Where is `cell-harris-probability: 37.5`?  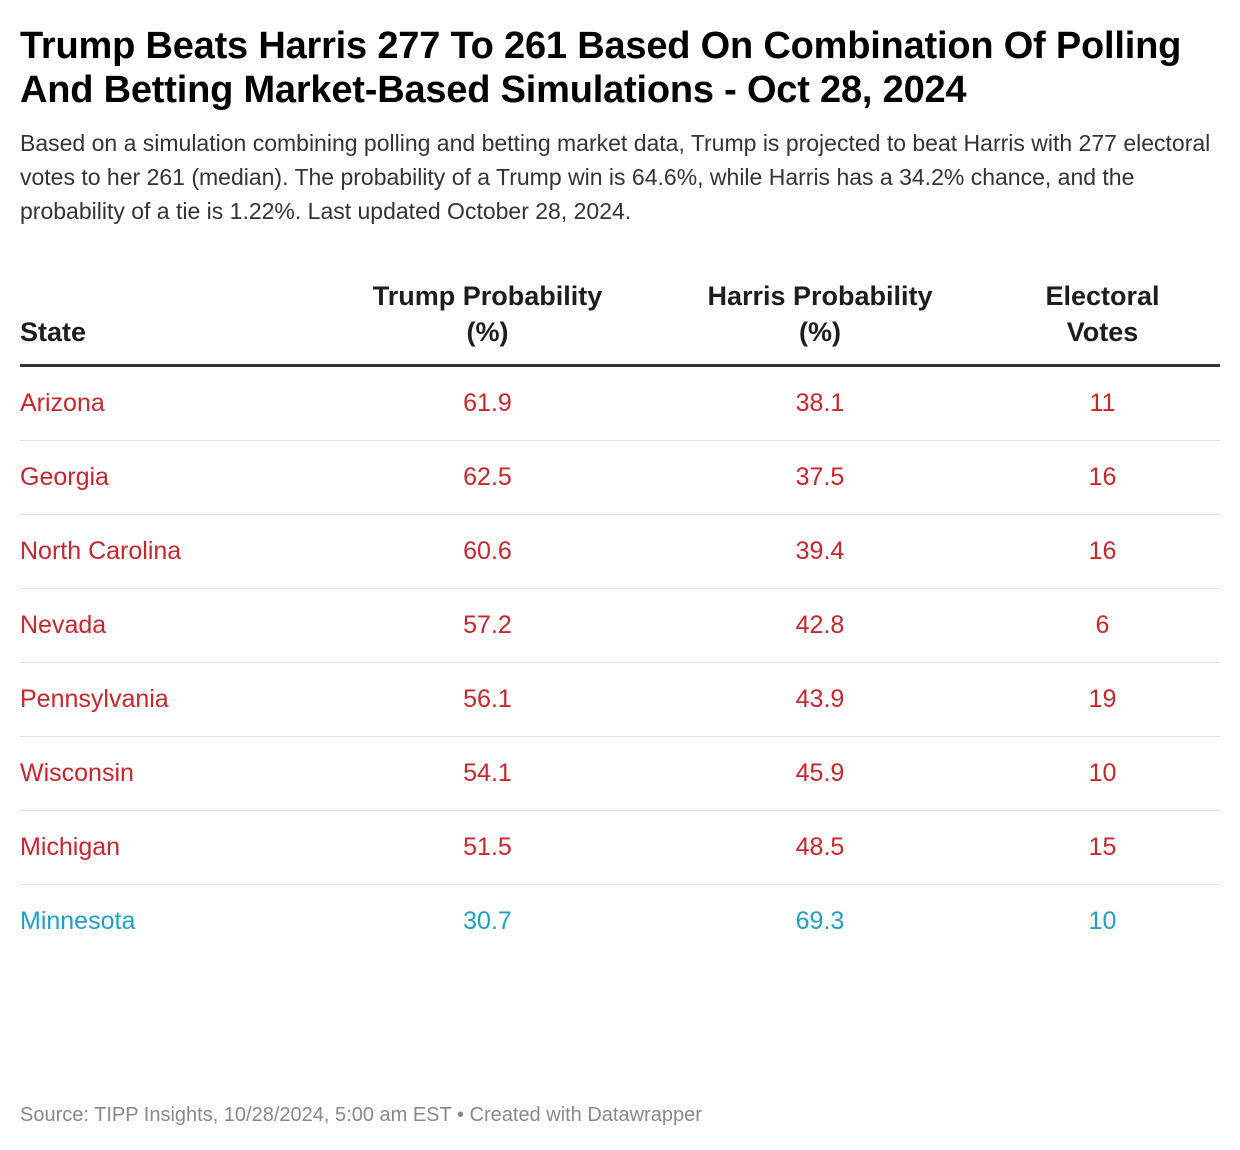
cell-harris-probability: 37.5 is located at coordinates (820, 477).